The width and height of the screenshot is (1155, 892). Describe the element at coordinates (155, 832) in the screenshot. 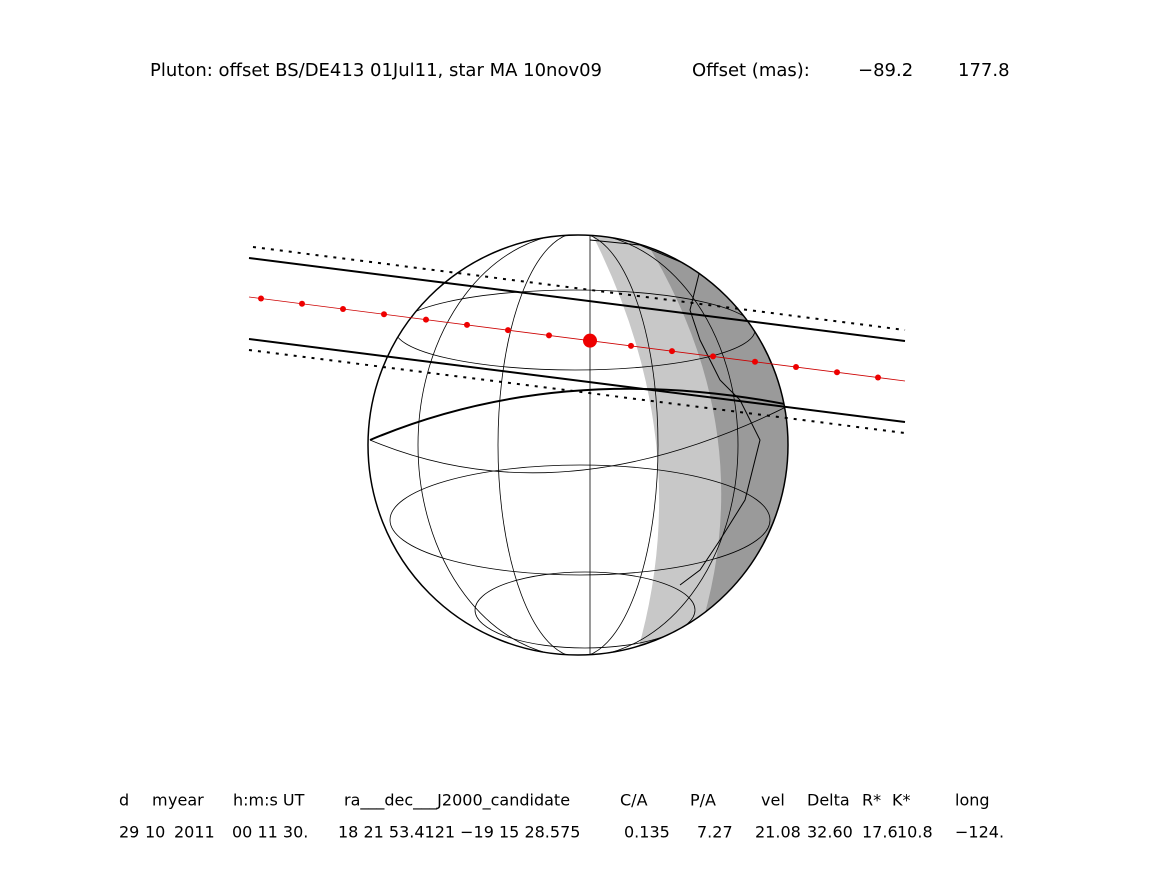

I see `cell-value: 10` at that location.